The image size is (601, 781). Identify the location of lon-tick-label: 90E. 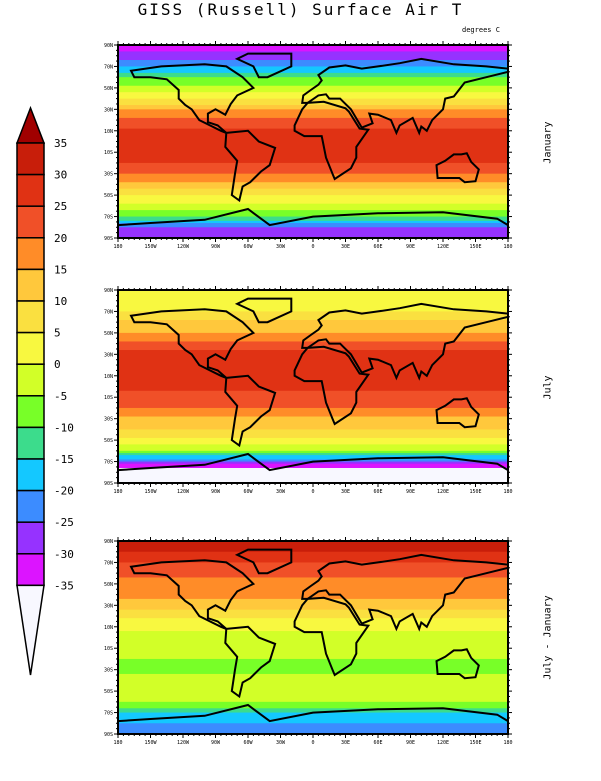
(410, 492).